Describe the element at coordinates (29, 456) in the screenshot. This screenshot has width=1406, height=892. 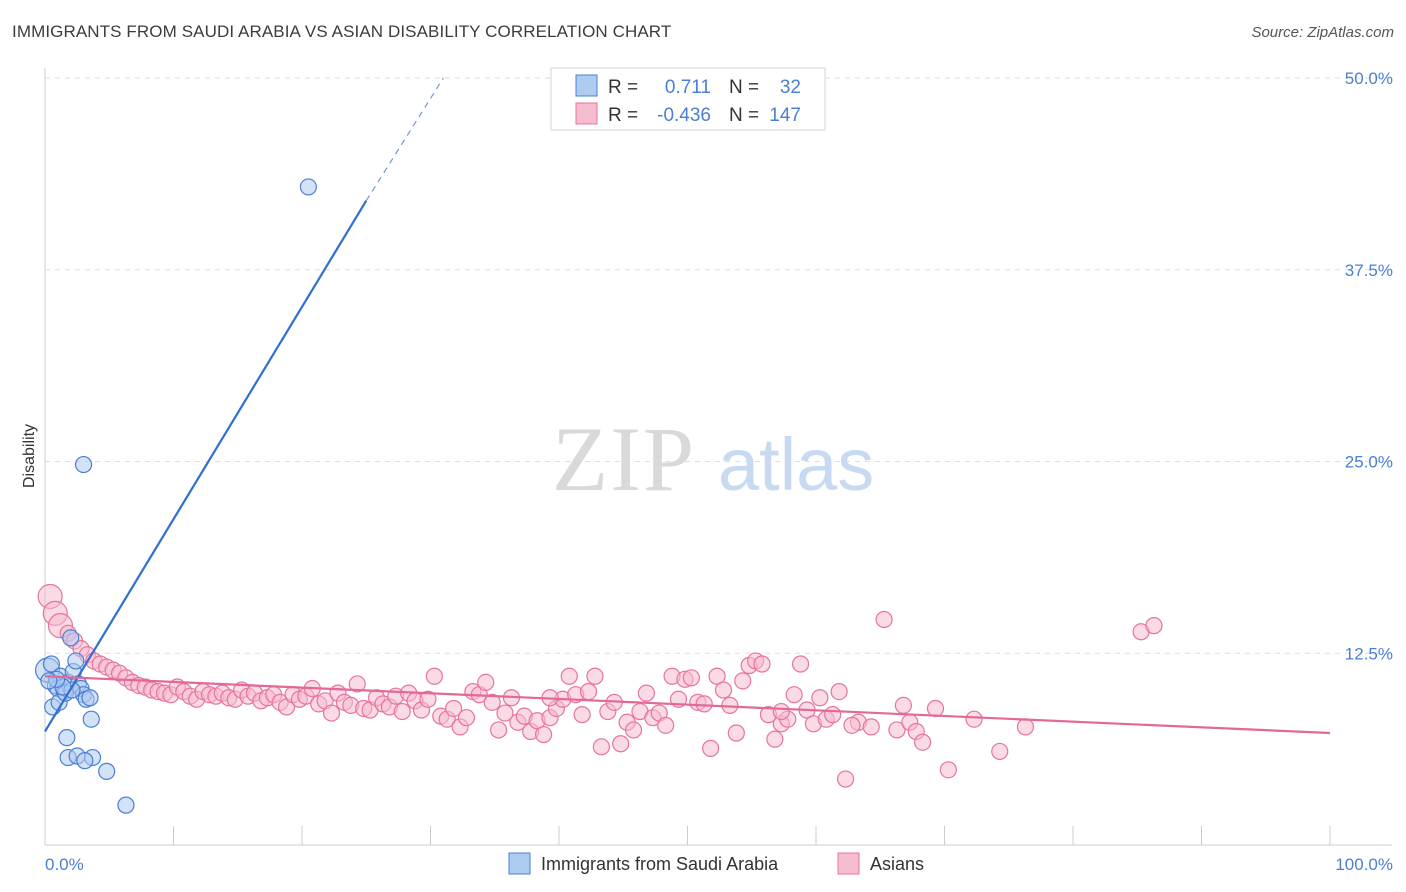
I see `y-axis-label: Disability` at that location.